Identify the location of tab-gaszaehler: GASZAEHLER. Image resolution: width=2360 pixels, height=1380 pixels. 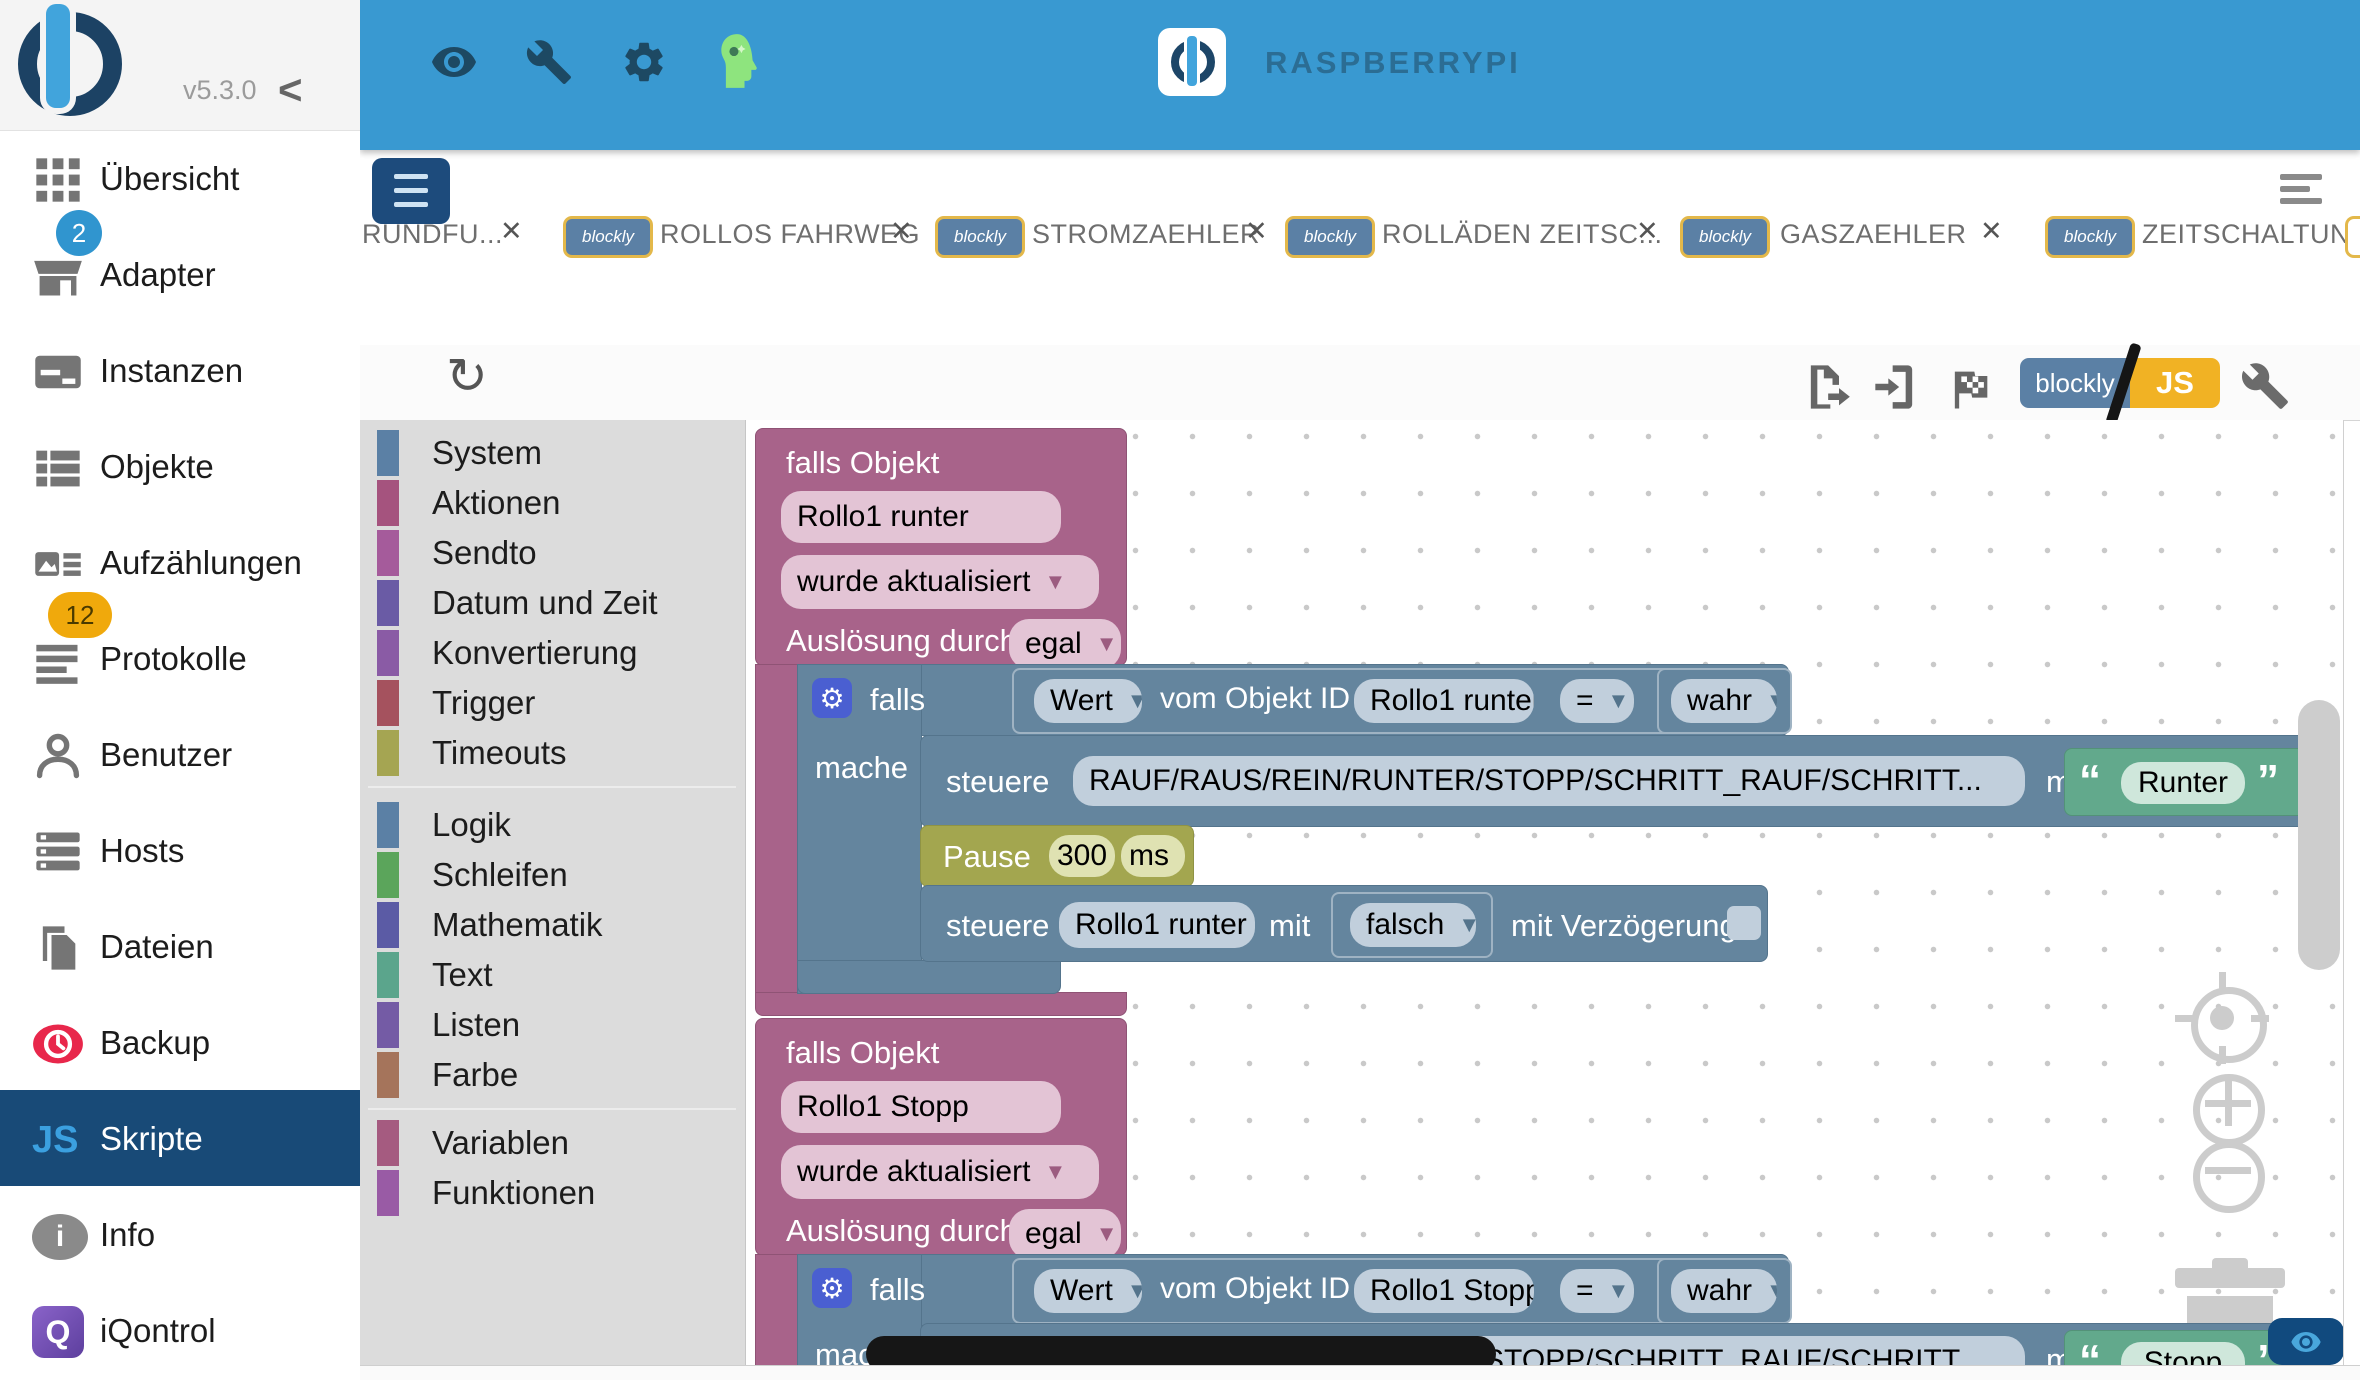
(1873, 234).